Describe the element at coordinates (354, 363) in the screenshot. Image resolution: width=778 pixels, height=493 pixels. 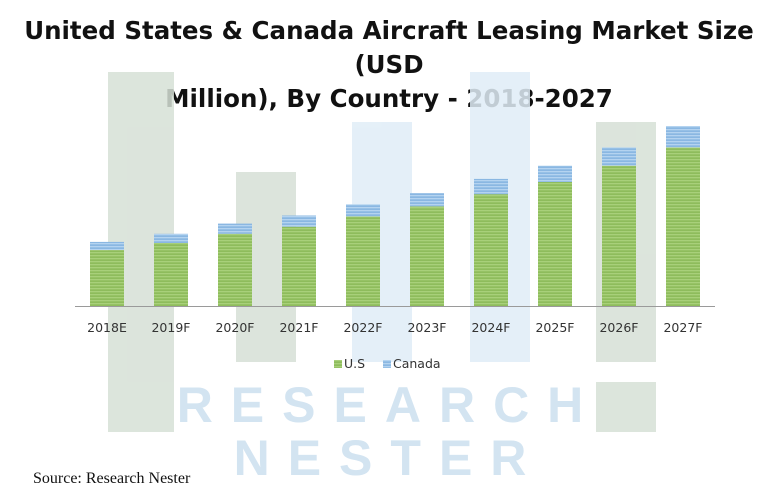
I see `legend-label-us: U.S` at that location.